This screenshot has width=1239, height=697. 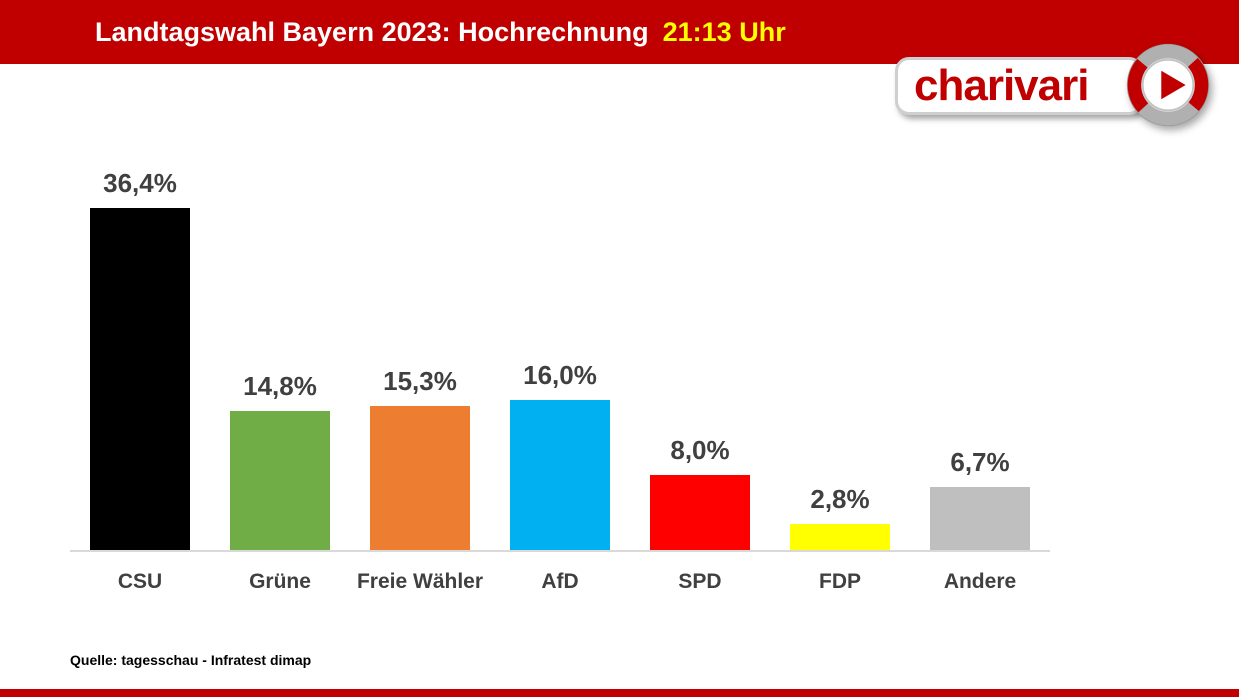 What do you see at coordinates (420, 310) in the screenshot?
I see `bar-column: 15,3%` at bounding box center [420, 310].